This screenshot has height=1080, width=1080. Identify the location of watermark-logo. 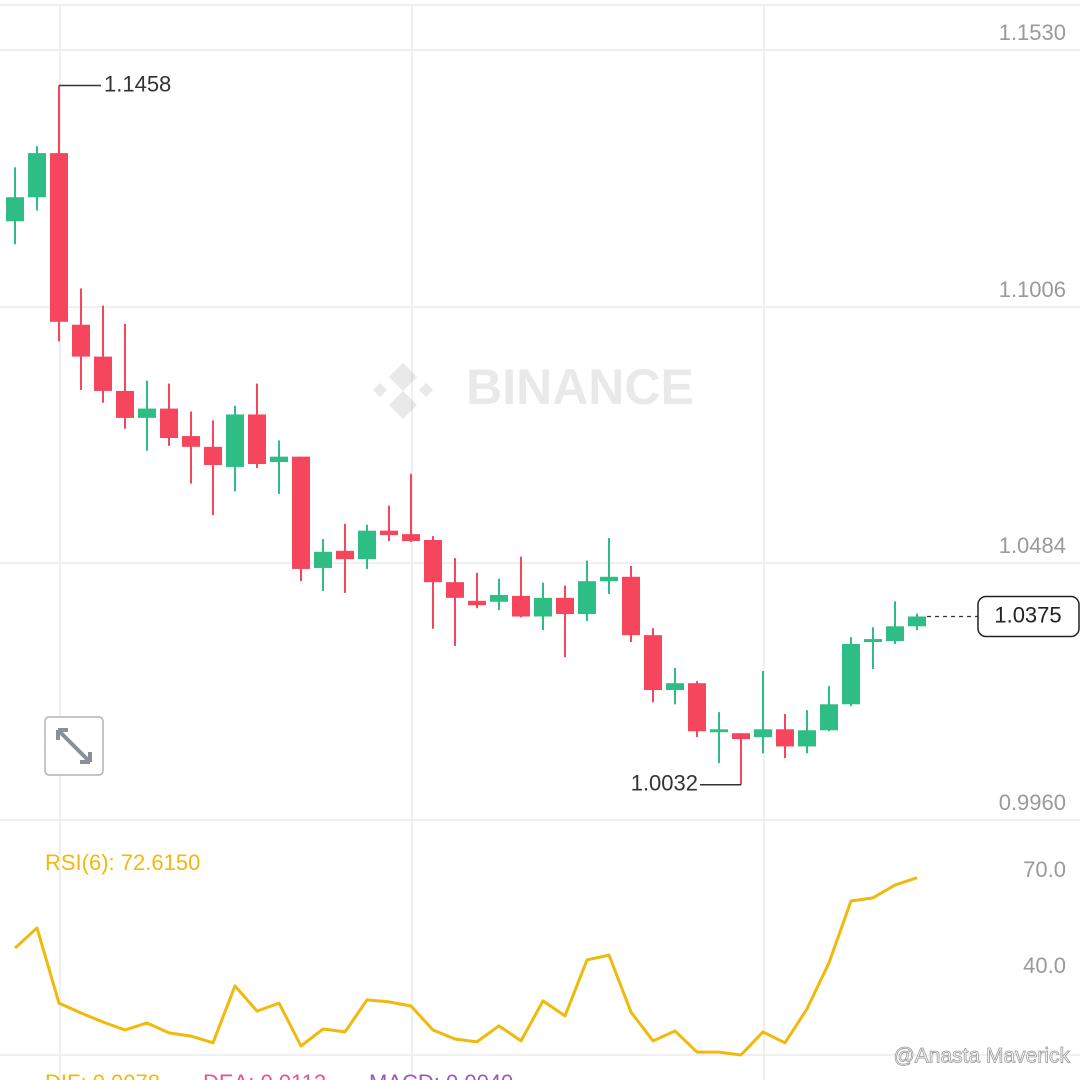
(403, 391).